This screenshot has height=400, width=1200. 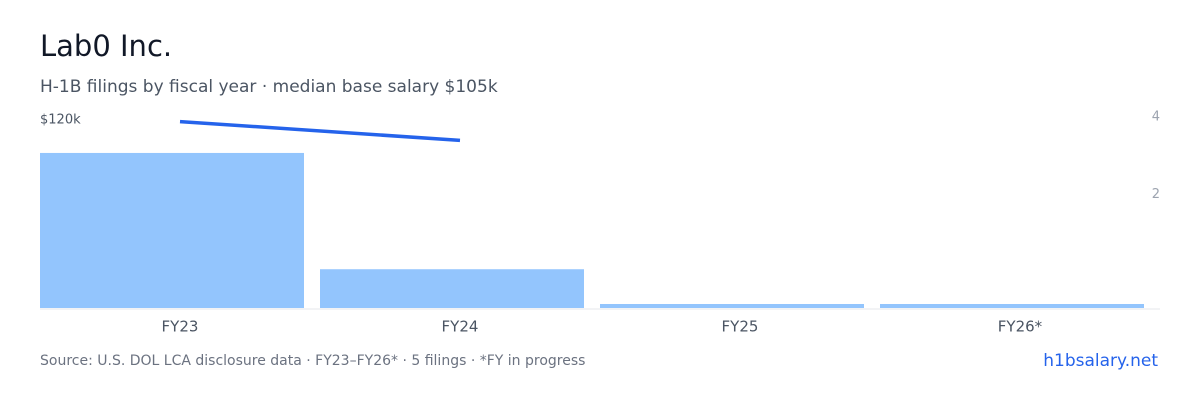 I want to click on x-tick-label: FY25, so click(x=740, y=327).